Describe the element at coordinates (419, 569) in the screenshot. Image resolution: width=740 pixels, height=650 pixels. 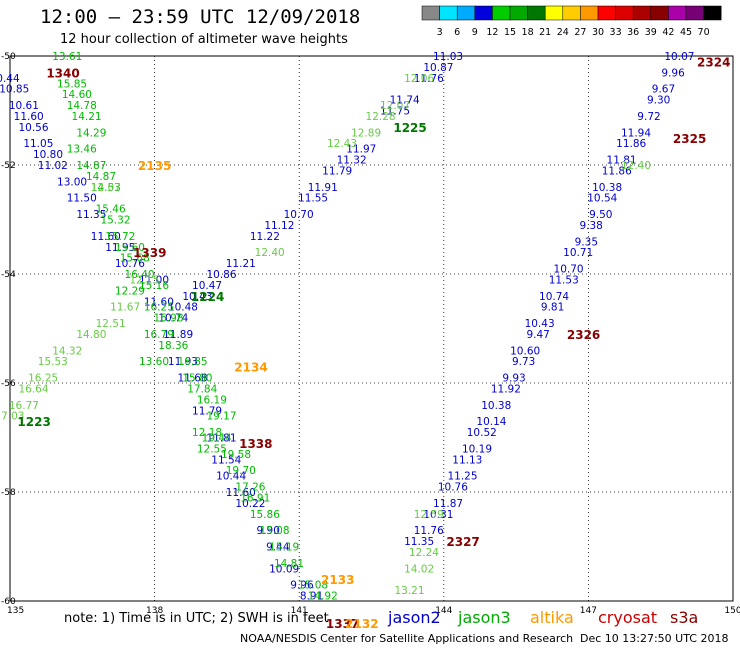
I see `swh-value-label: 14.02` at that location.